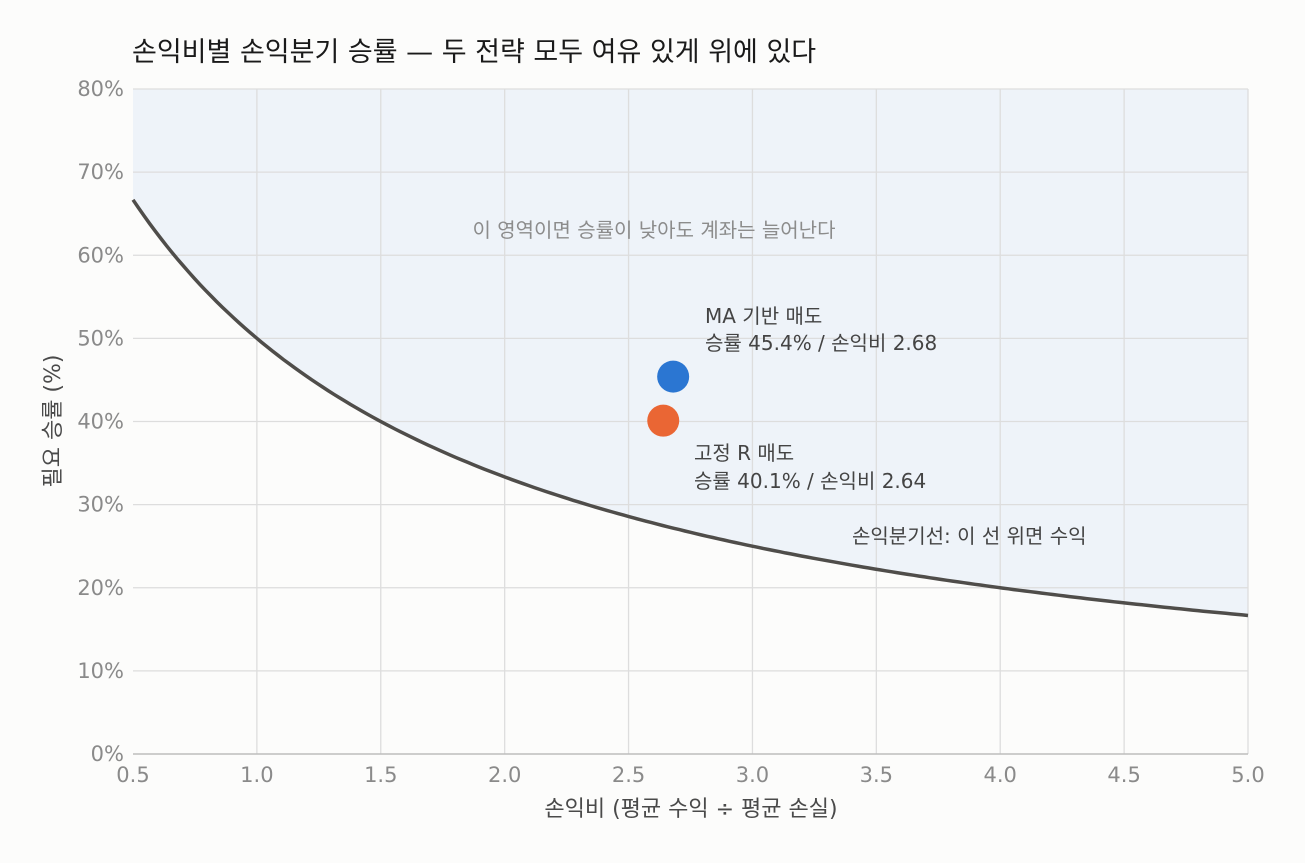  Describe the element at coordinates (474, 52) in the screenshot. I see `chart-title: 손익비별 손익분기 승률 — 두 전략 모두 여유 있게 위에 있다` at that location.